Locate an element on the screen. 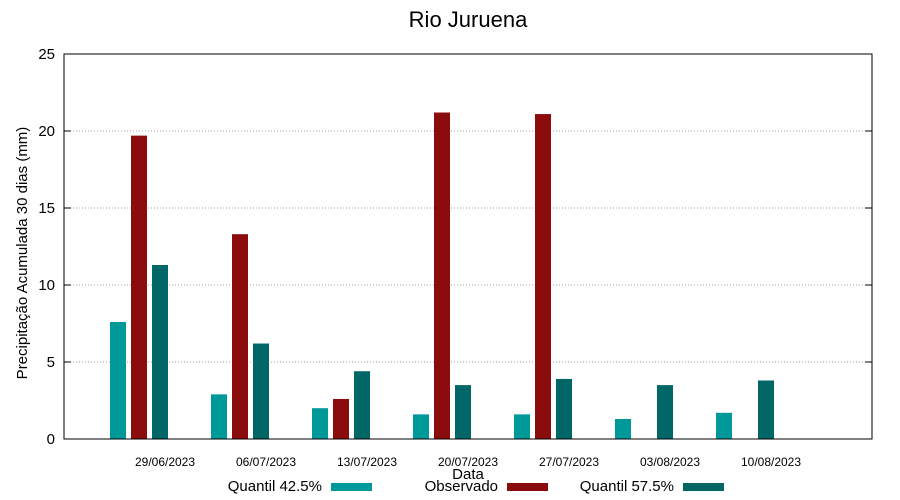 The height and width of the screenshot is (500, 900). x-tick-label: 03/08/2023 is located at coordinates (670, 462).